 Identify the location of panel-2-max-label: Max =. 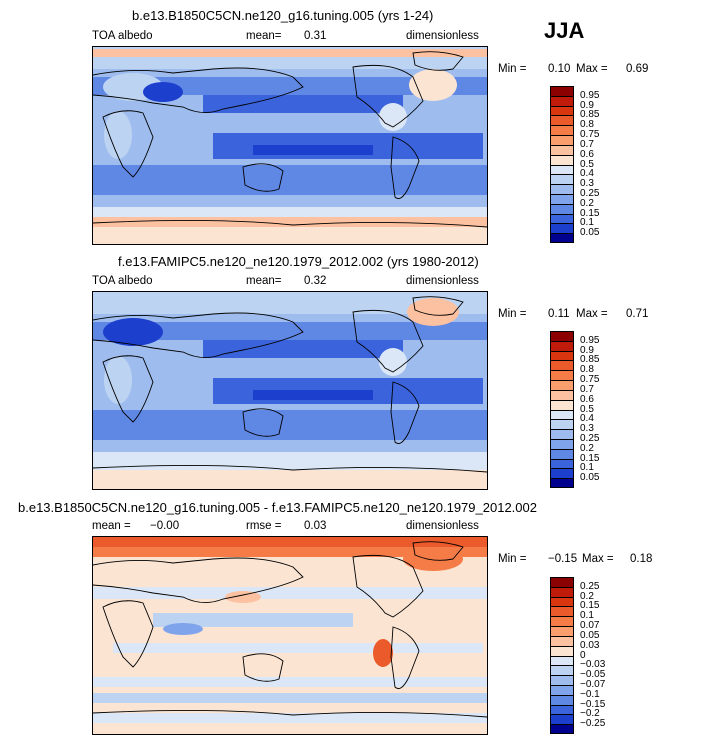
(592, 314).